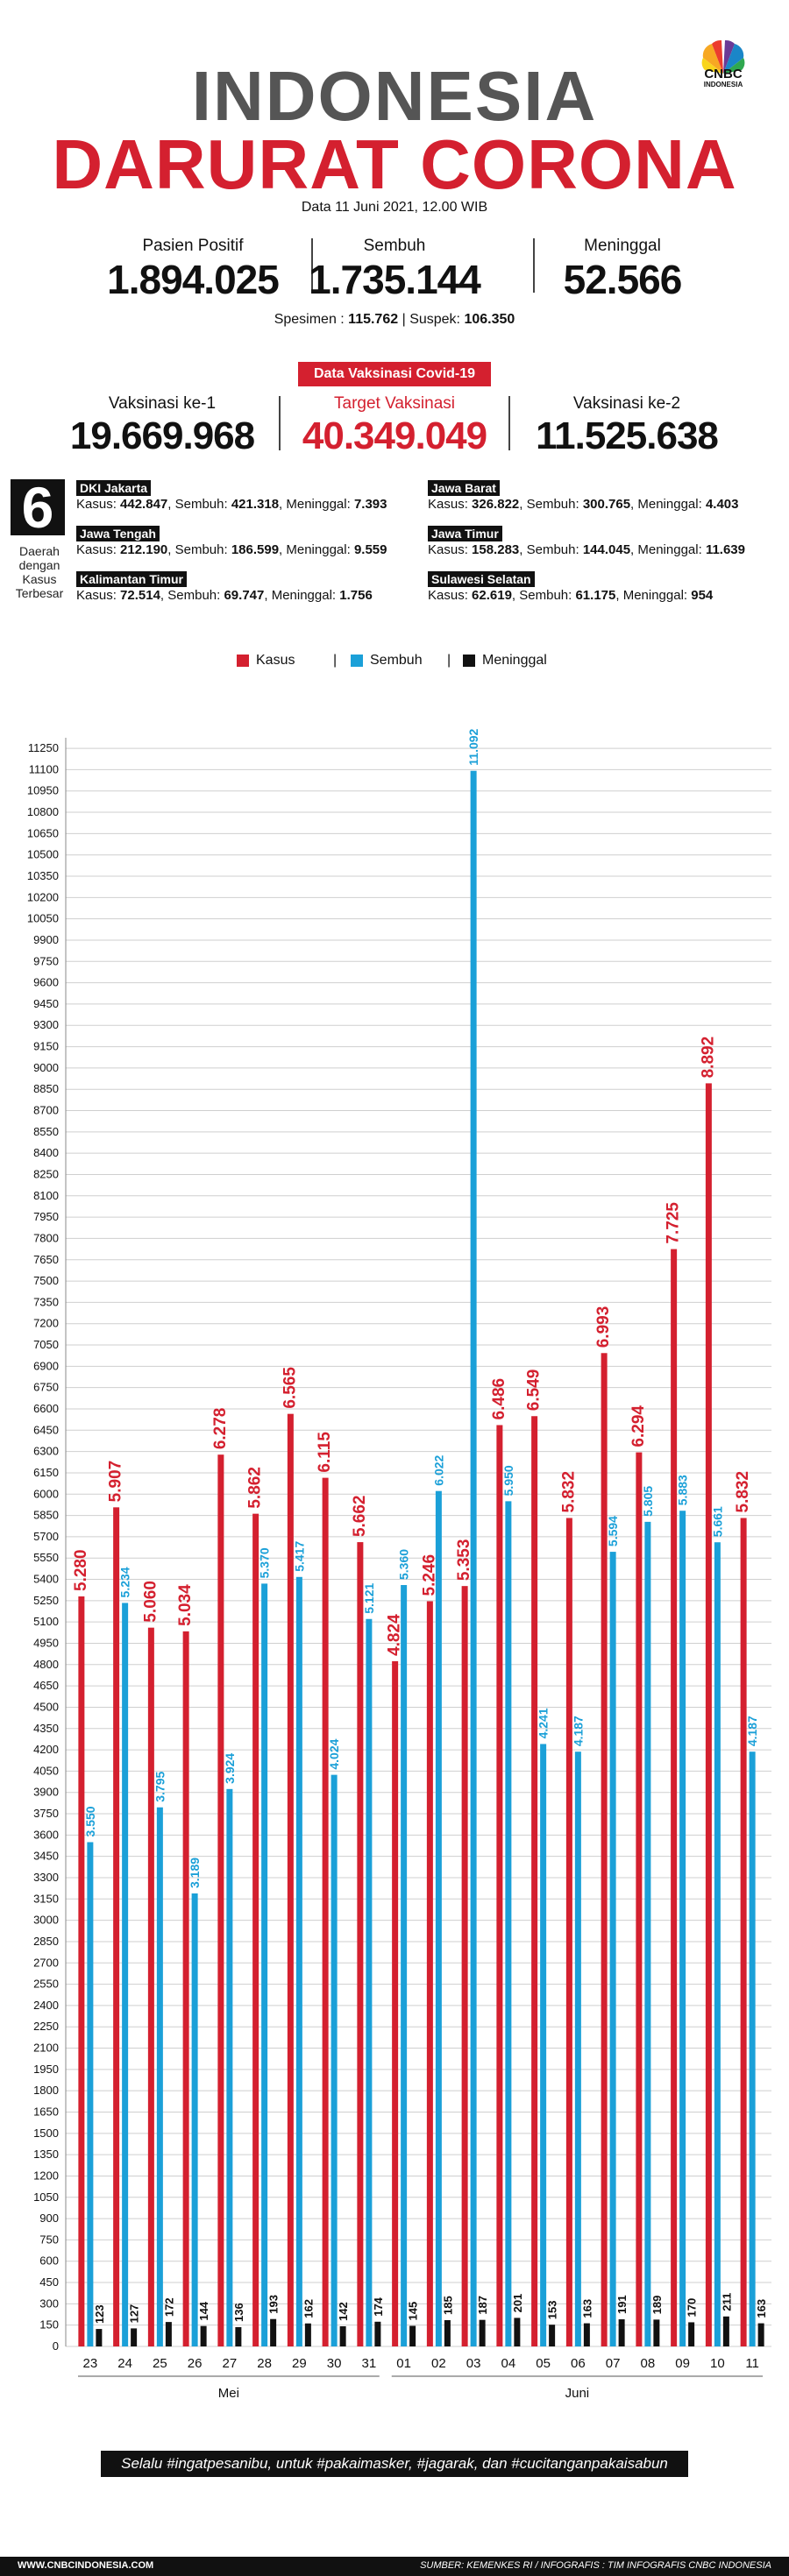  Describe the element at coordinates (46, 1088) in the screenshot. I see `y-tick-label: 8850` at that location.